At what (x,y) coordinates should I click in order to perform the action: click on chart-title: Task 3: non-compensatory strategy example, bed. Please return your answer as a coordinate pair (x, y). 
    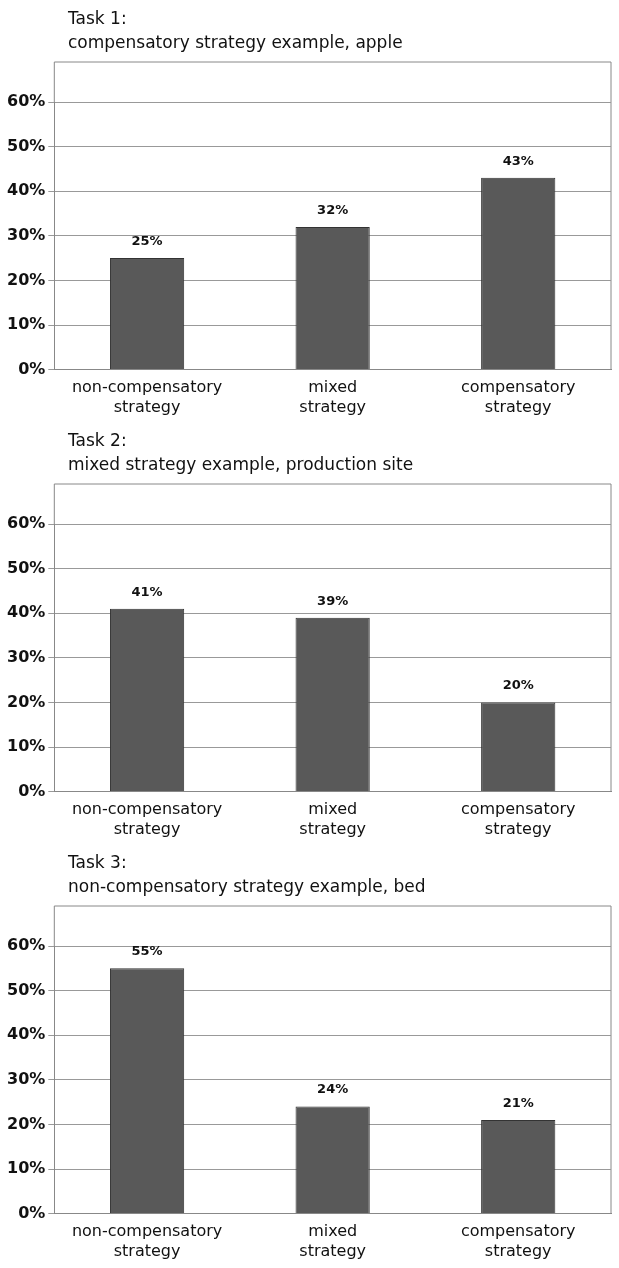
    Looking at the image, I should click on (247, 874).